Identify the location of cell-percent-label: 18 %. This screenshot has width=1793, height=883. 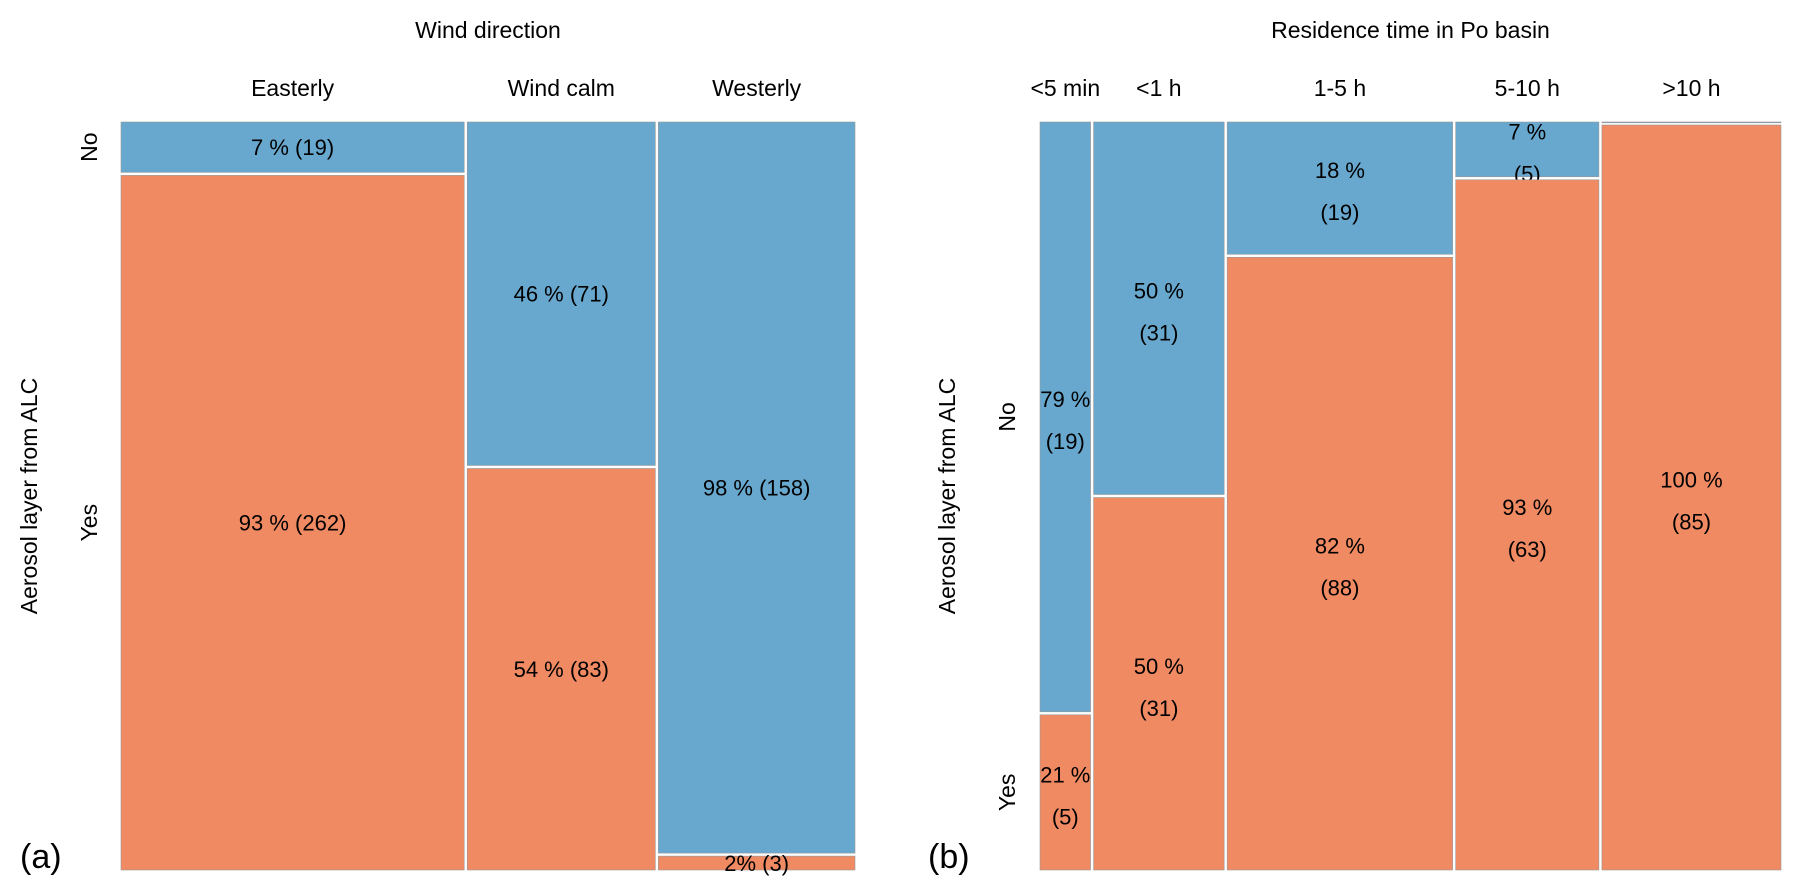
(1340, 170).